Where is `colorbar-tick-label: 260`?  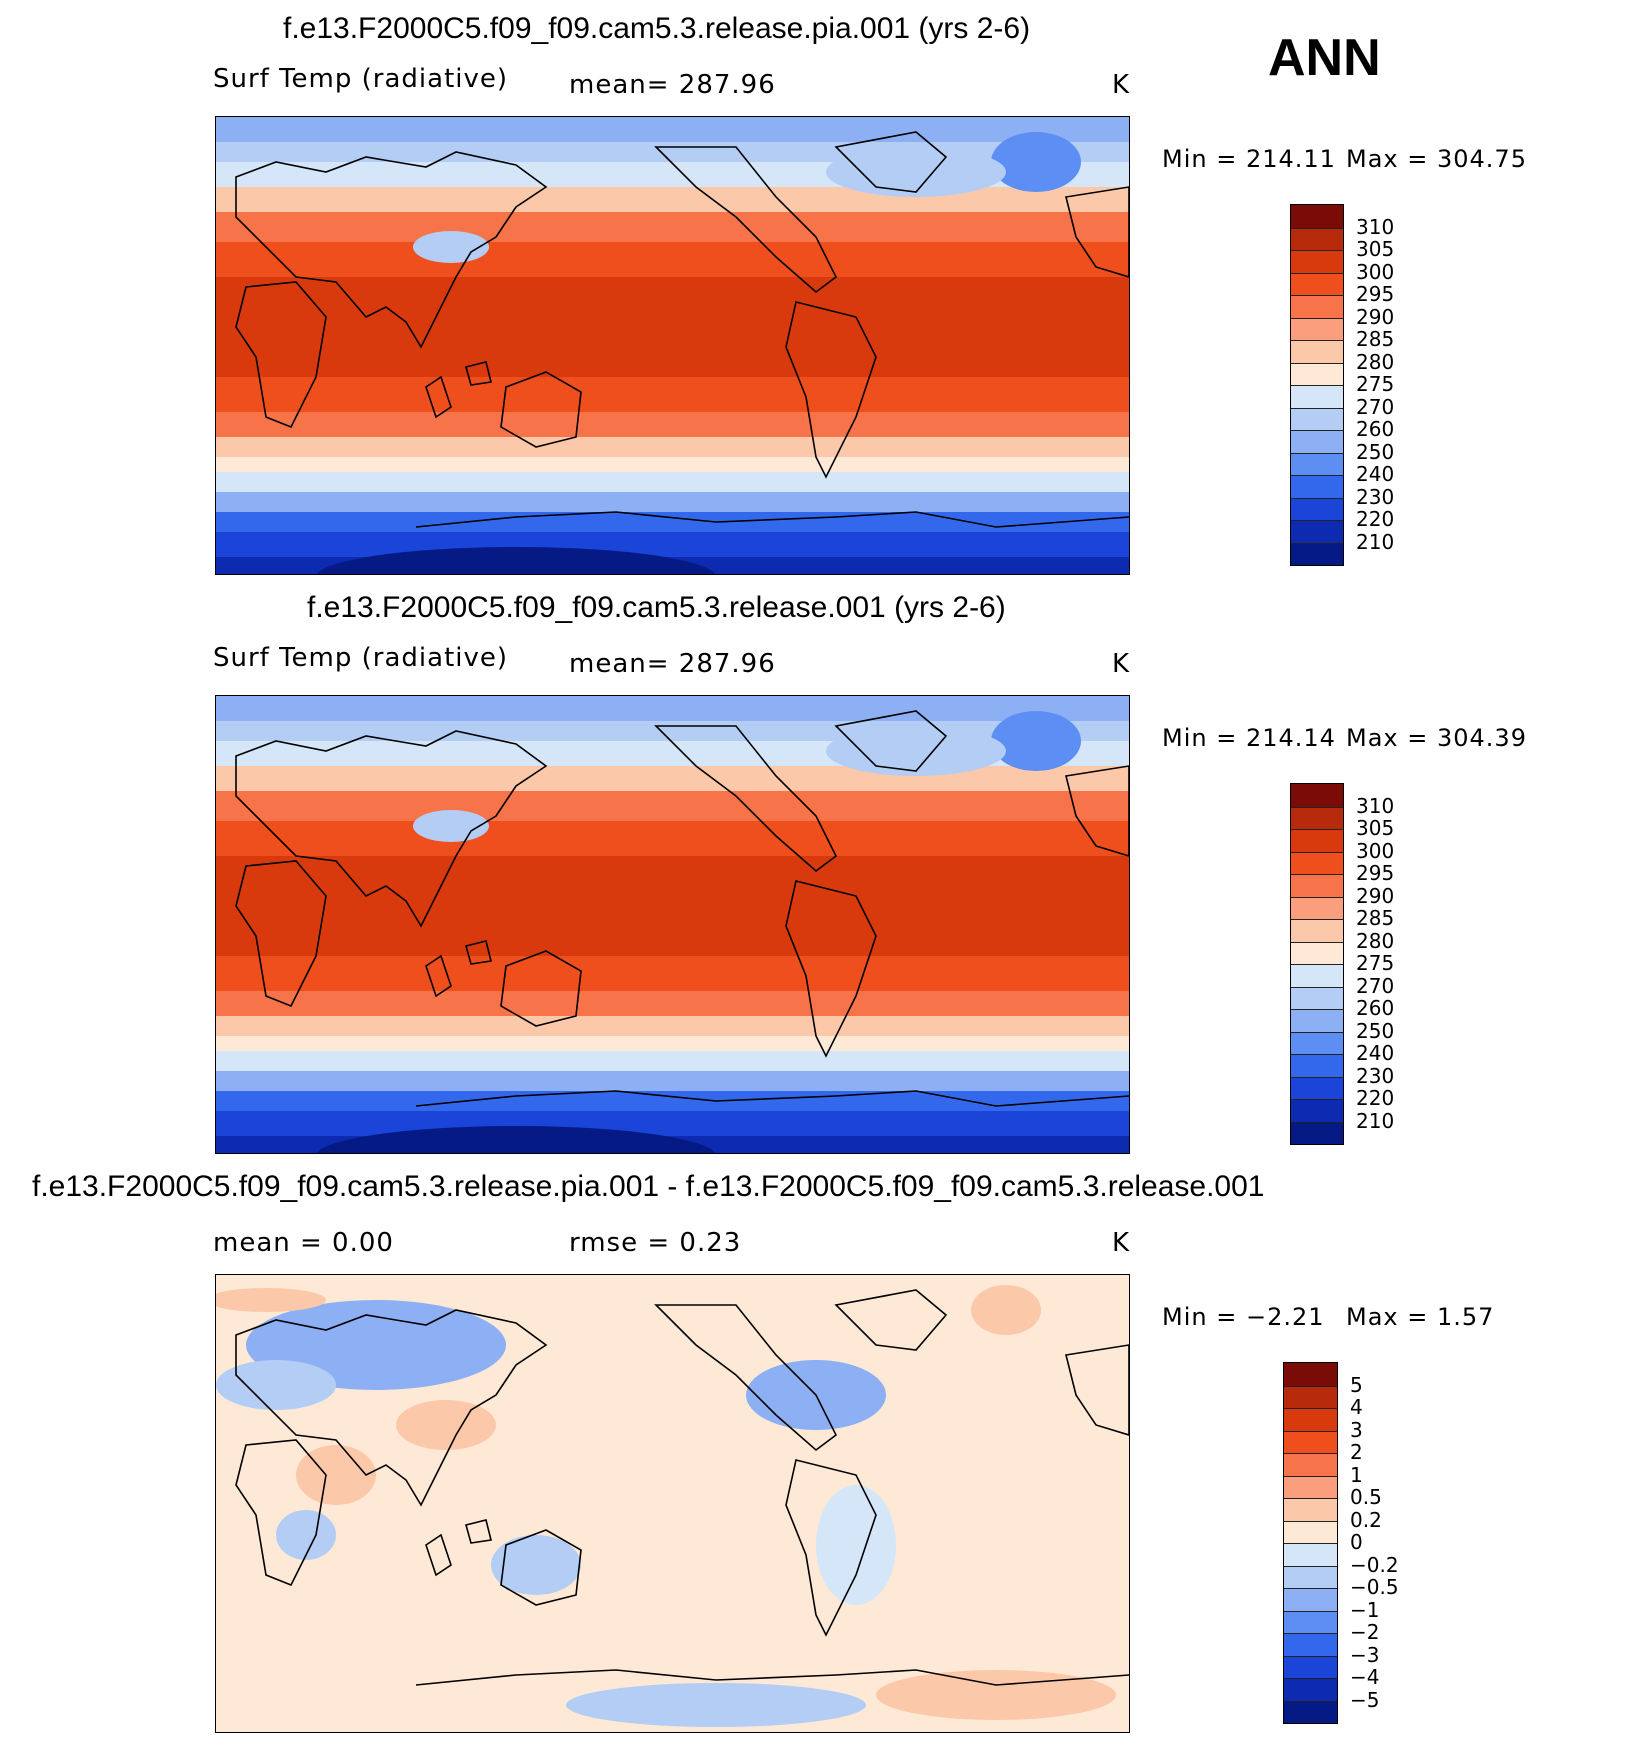 colorbar-tick-label: 260 is located at coordinates (1375, 429).